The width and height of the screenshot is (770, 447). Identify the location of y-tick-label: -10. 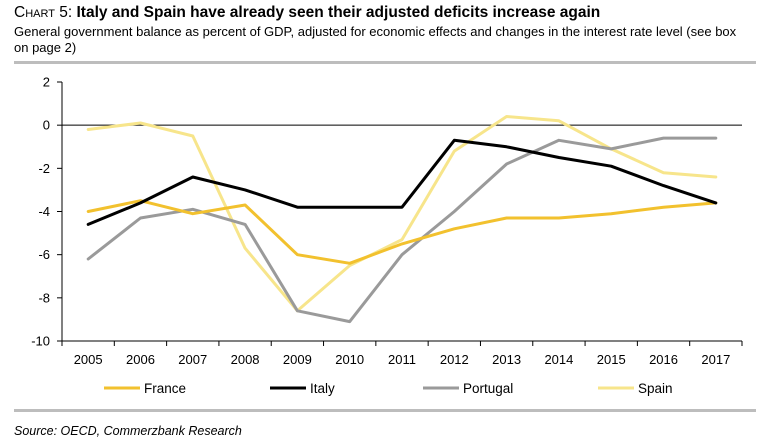
(40, 341).